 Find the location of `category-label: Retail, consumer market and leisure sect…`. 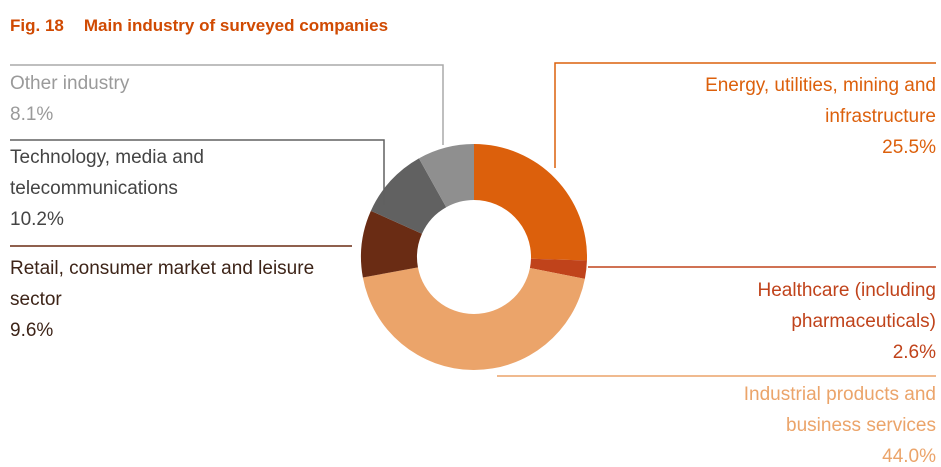

category-label: Retail, consumer market and leisure sect… is located at coordinates (162, 284).